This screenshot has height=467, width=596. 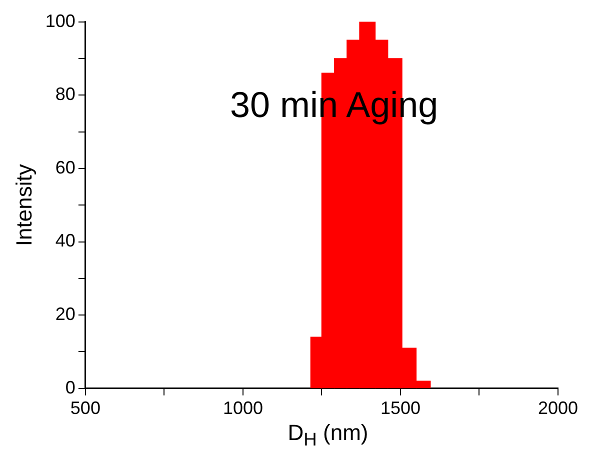 I want to click on y-tick-label: 100, so click(x=60, y=20).